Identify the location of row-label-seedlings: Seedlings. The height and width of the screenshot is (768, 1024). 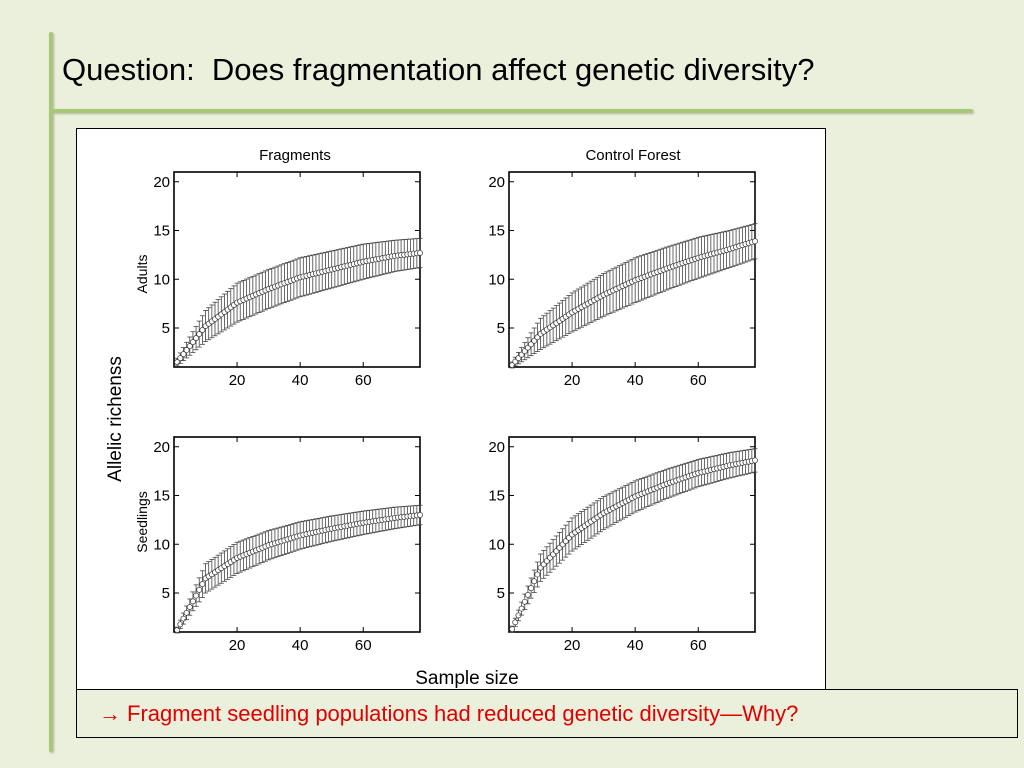
(142, 522).